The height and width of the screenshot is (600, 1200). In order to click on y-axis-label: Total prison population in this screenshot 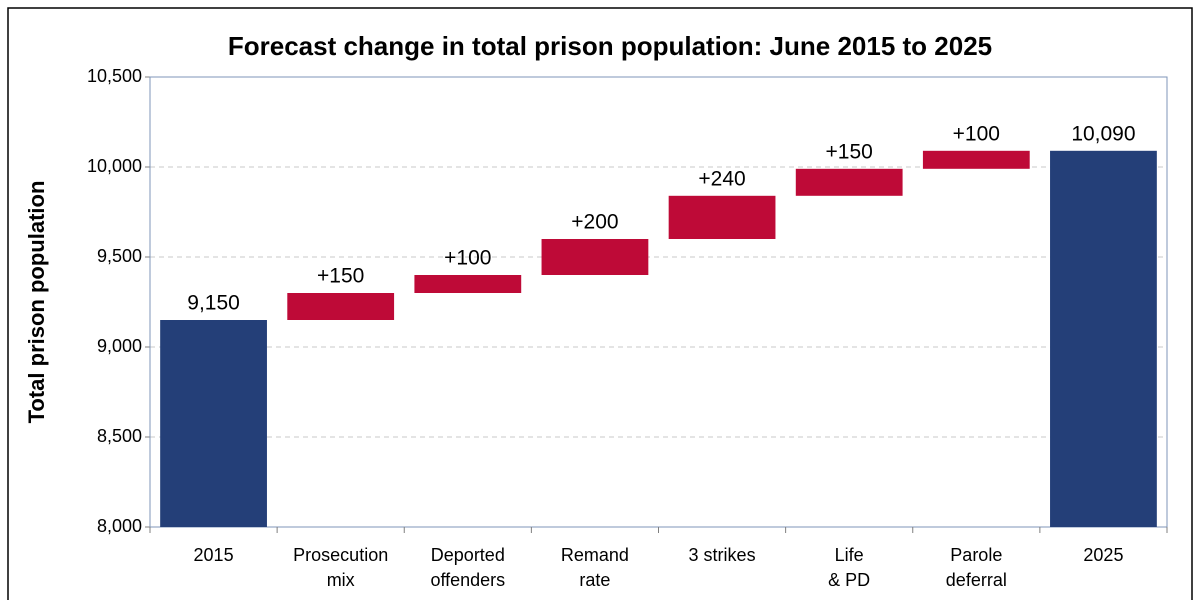, I will do `click(36, 302)`.